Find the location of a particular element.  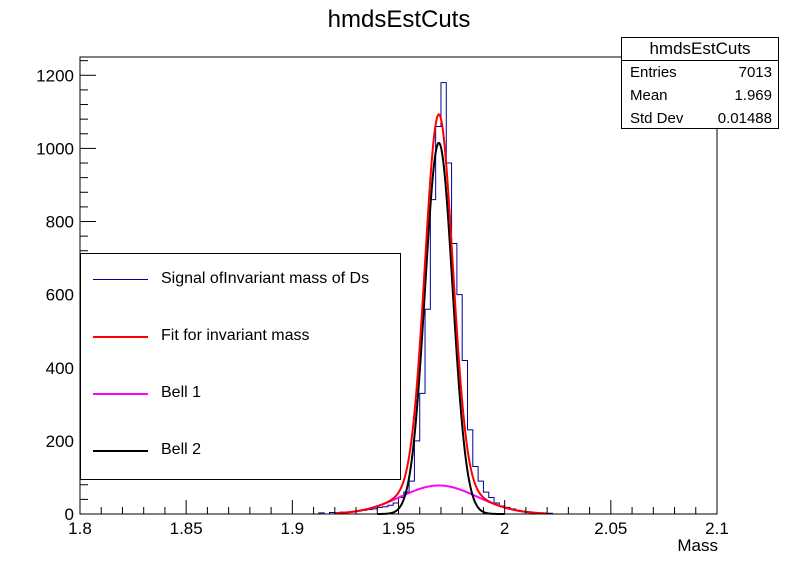

y-tick-label: 200 is located at coordinates (60, 441).